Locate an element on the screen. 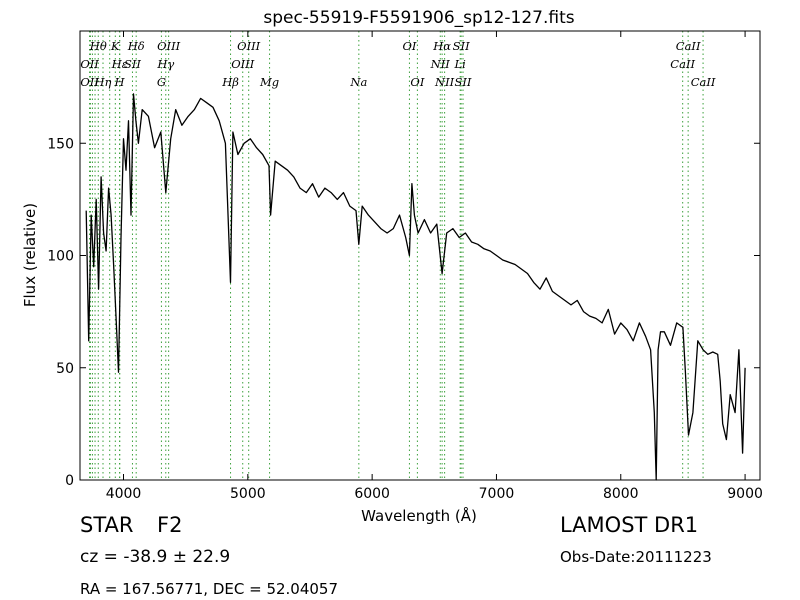 The image size is (800, 600). x-tick-label: 7000 is located at coordinates (497, 494).